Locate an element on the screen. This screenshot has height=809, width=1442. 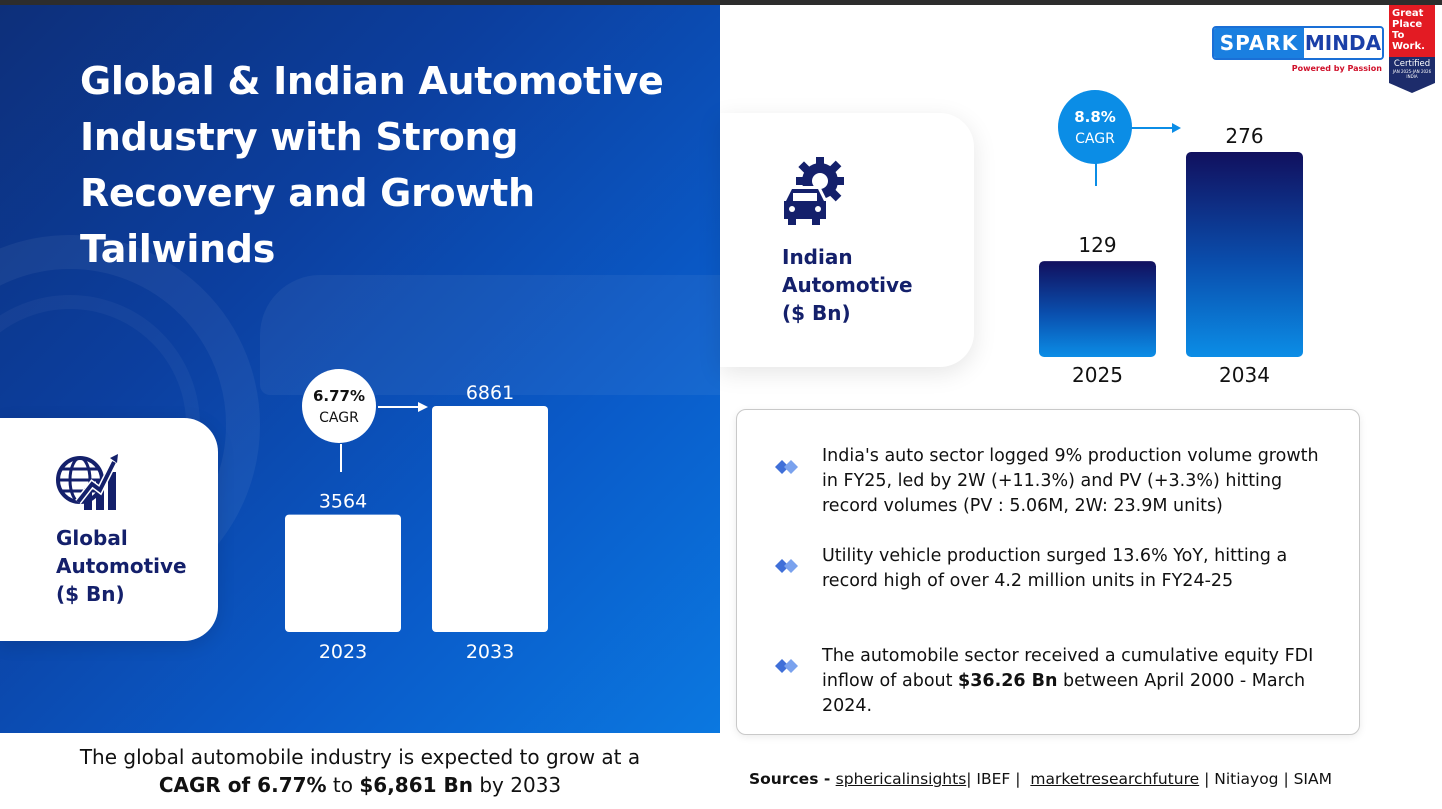
bullet-text-3-post: between April 2000 - March 2024. is located at coordinates (1064, 693).